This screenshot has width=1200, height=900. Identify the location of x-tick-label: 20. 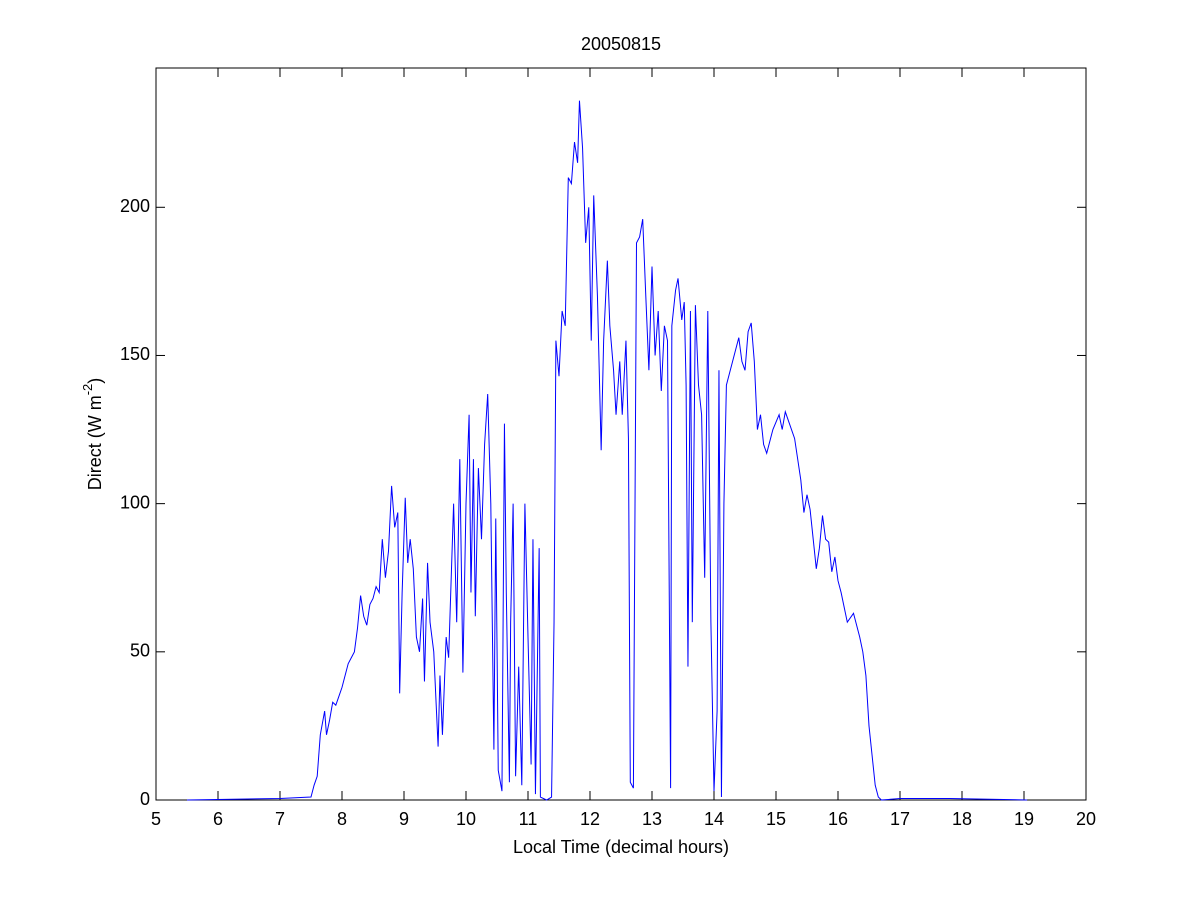
(1086, 819).